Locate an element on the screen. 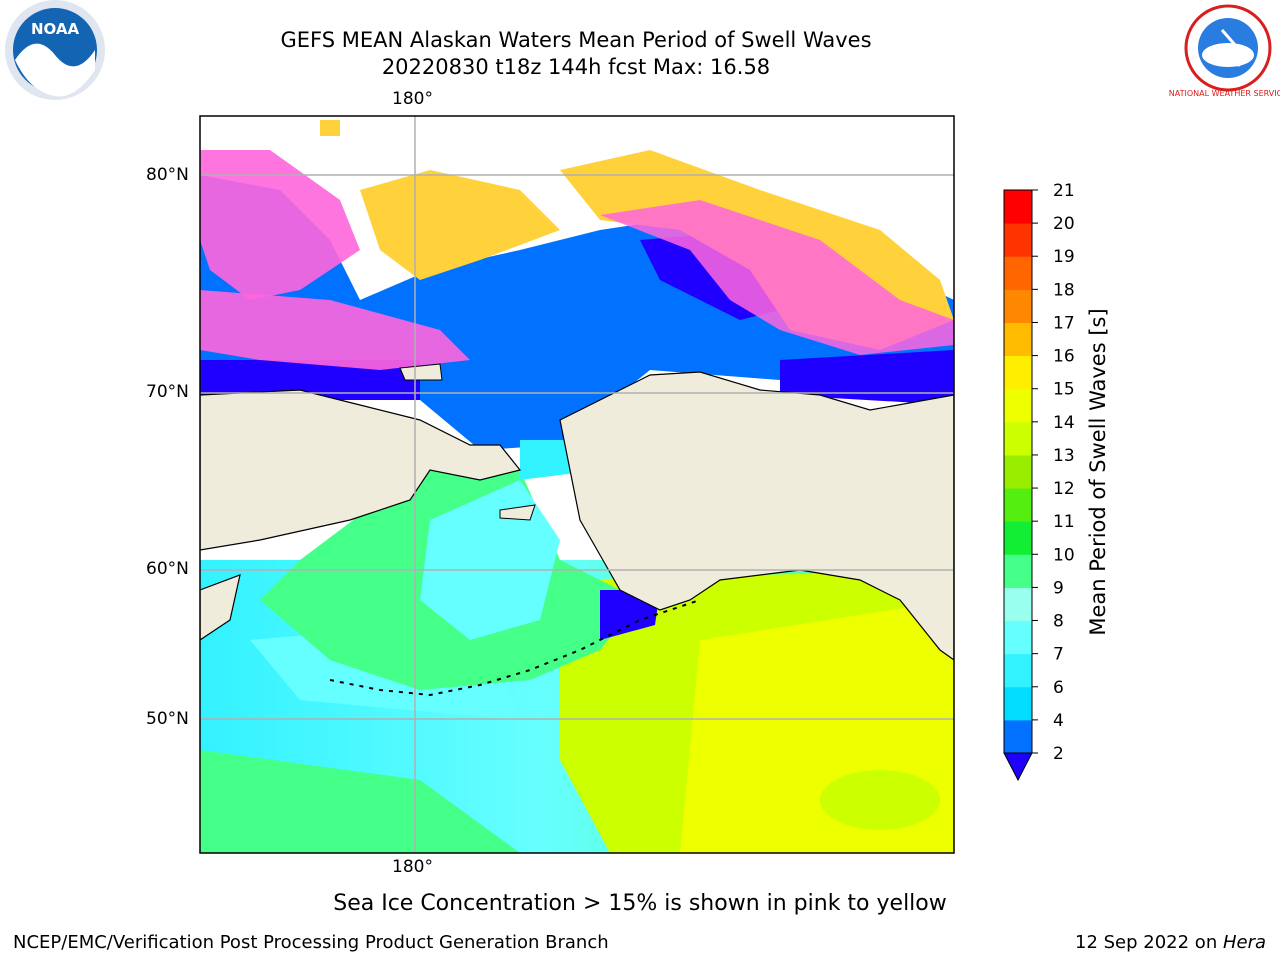  colorbar-tick-label: 16 is located at coordinates (1064, 357).